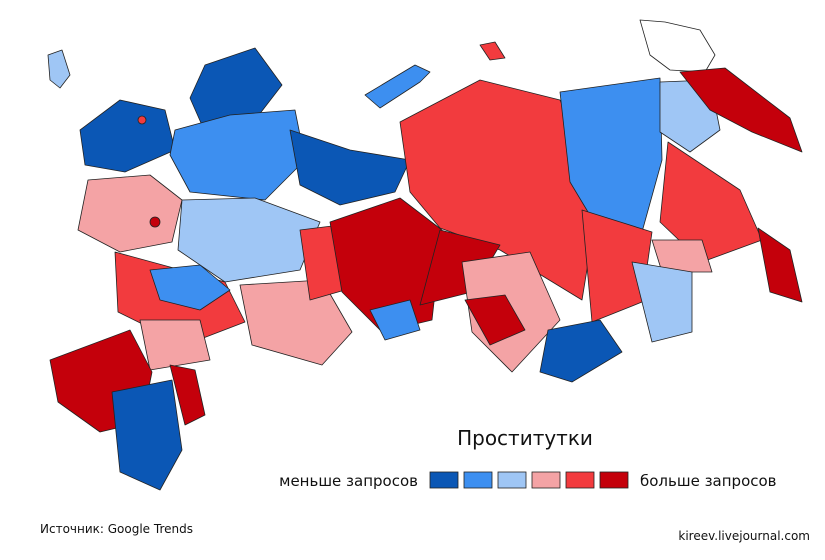 The image size is (825, 560). What do you see at coordinates (525, 438) in the screenshot?
I see `map-title: Проститутки` at bounding box center [525, 438].